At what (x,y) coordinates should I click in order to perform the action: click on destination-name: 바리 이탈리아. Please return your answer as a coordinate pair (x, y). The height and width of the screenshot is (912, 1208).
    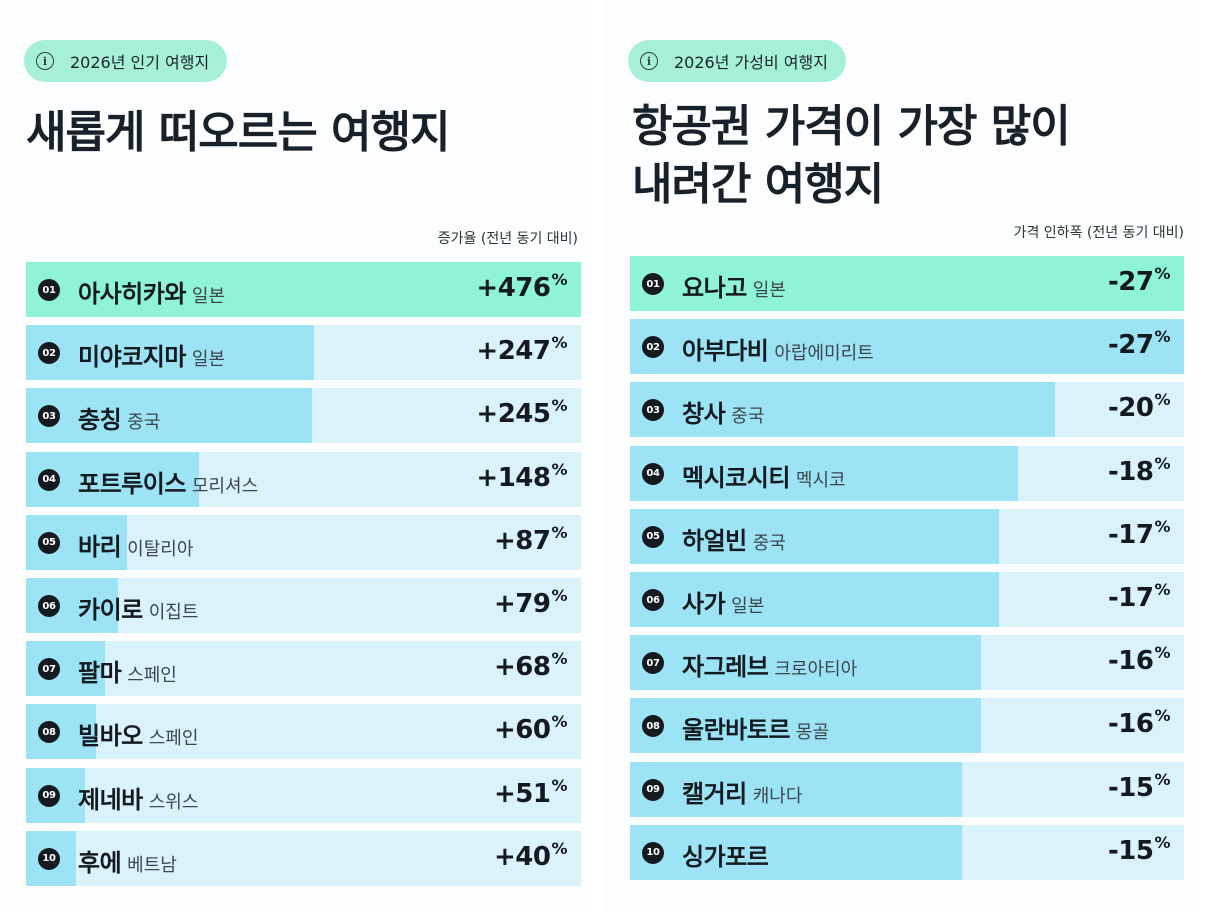
    Looking at the image, I should click on (135, 544).